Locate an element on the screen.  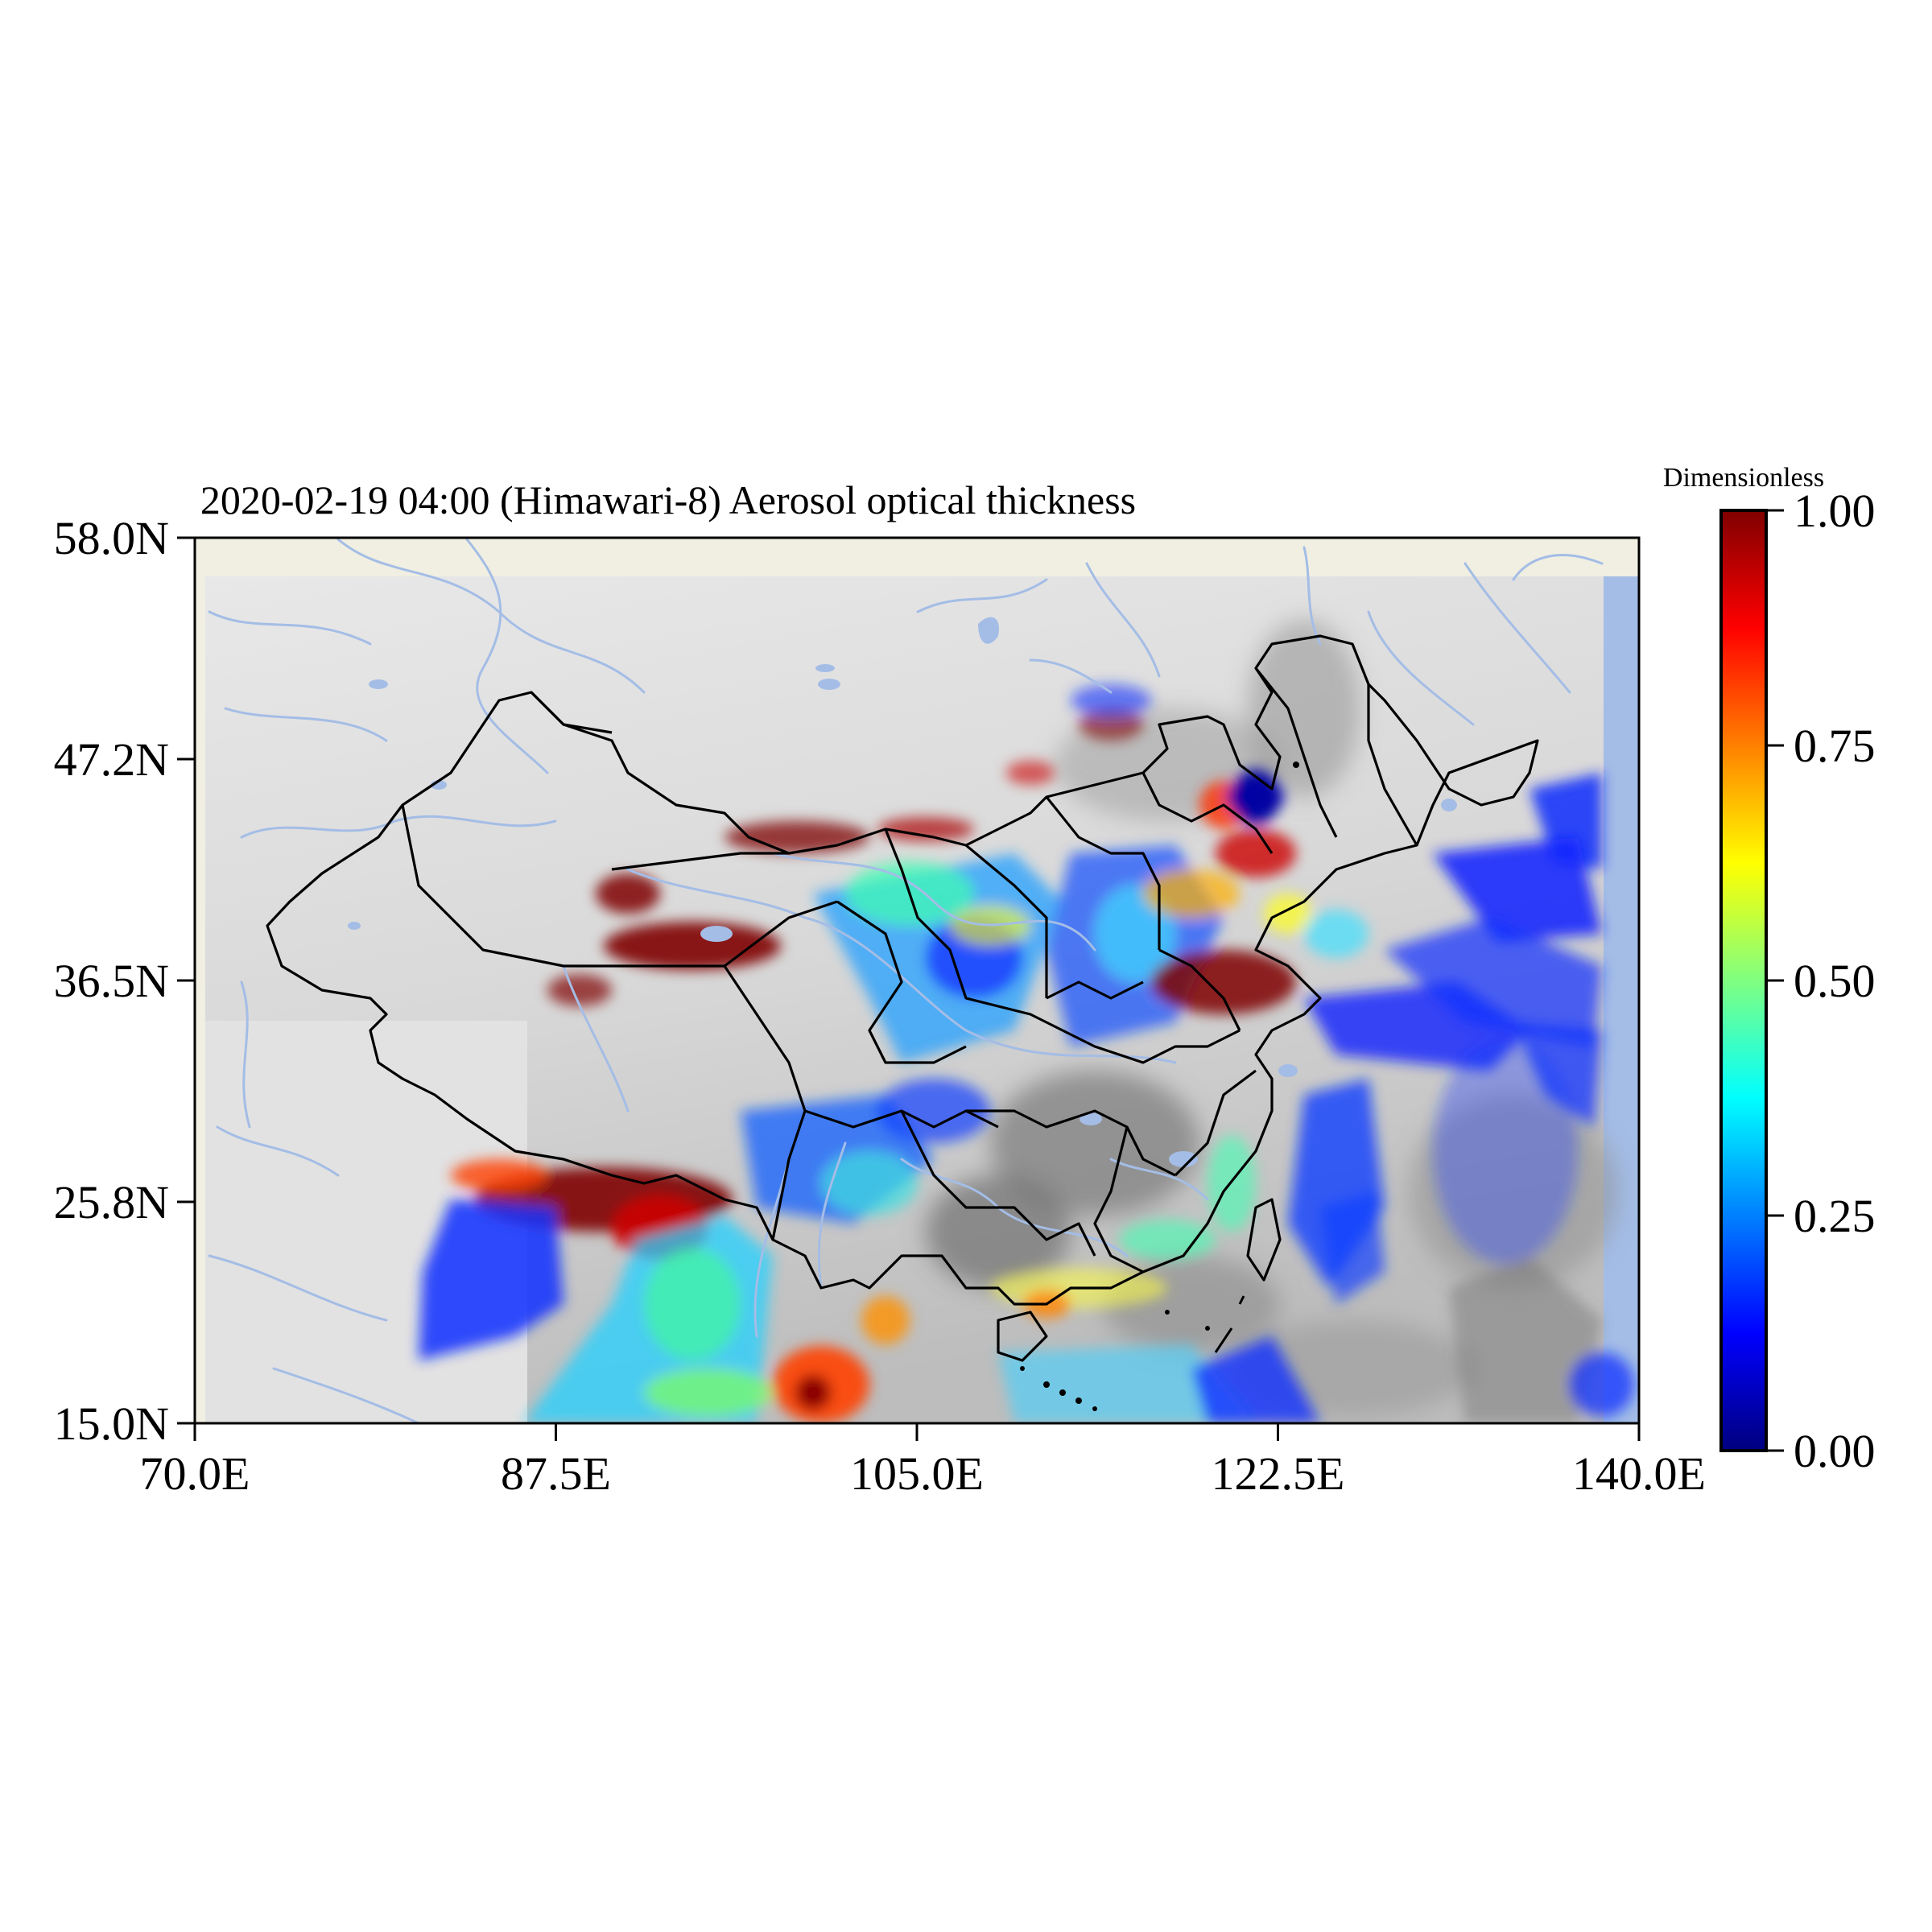
lon-tick-label: 140.0E is located at coordinates (1639, 1473).